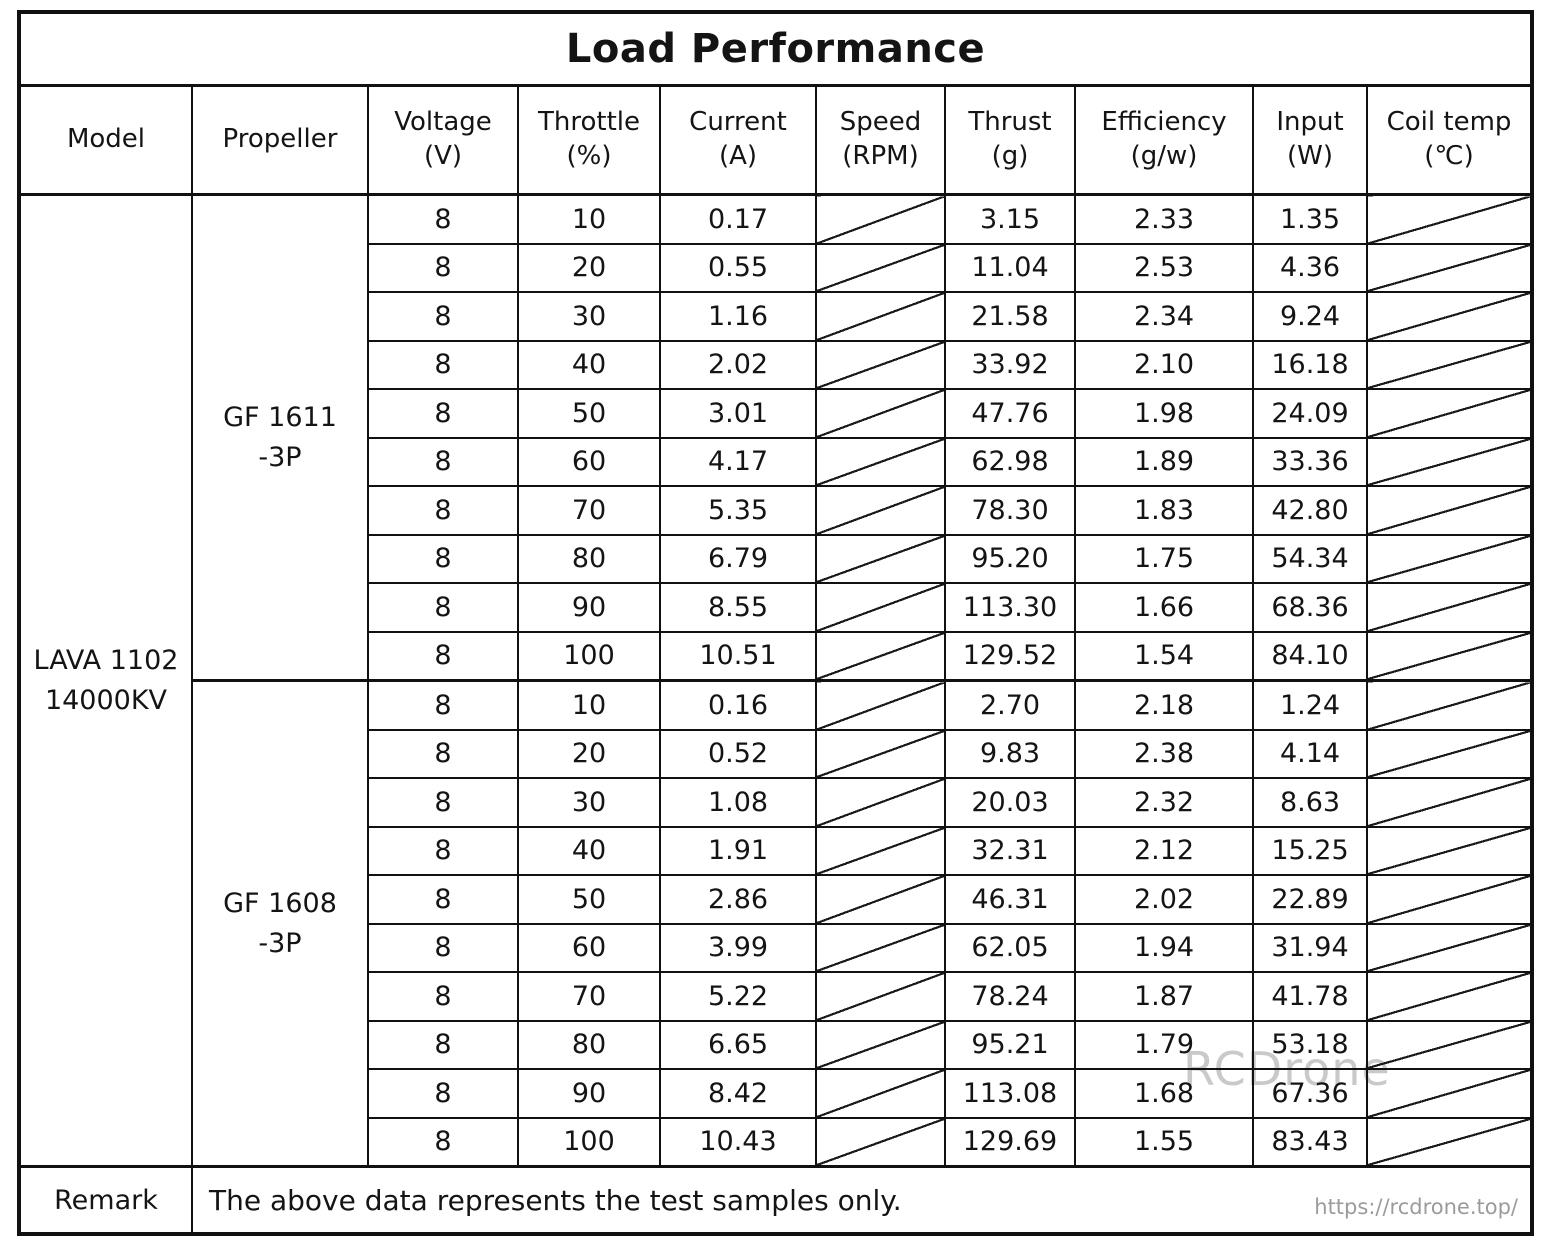  What do you see at coordinates (1010, 947) in the screenshot?
I see `thrust-cell: 62.05` at bounding box center [1010, 947].